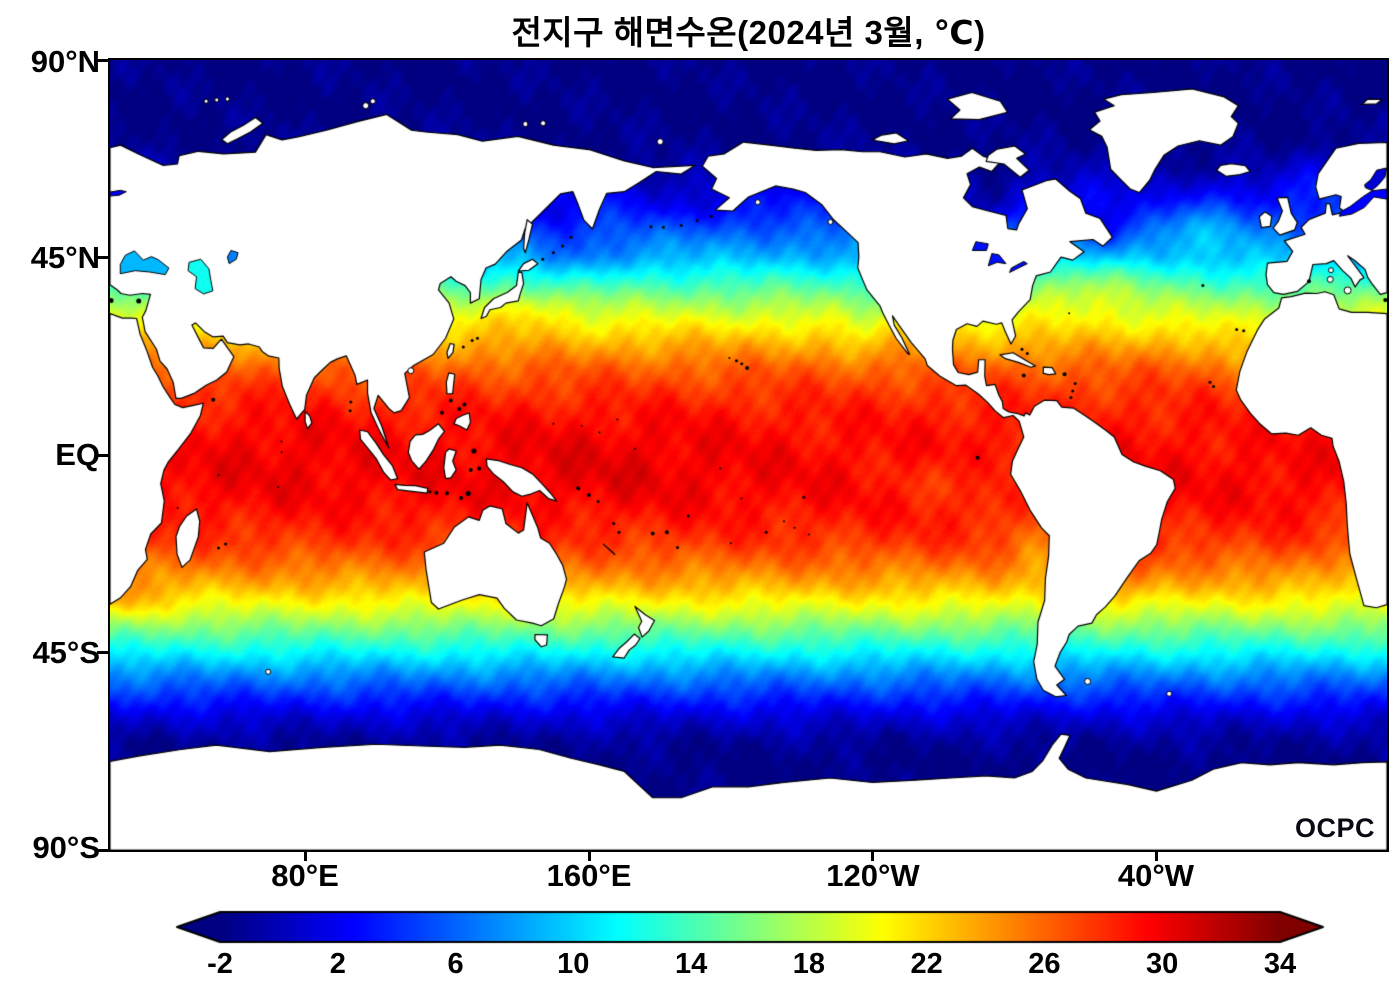  Describe the element at coordinates (1334, 828) in the screenshot. I see `watermark-ocpc: OCPC` at that location.